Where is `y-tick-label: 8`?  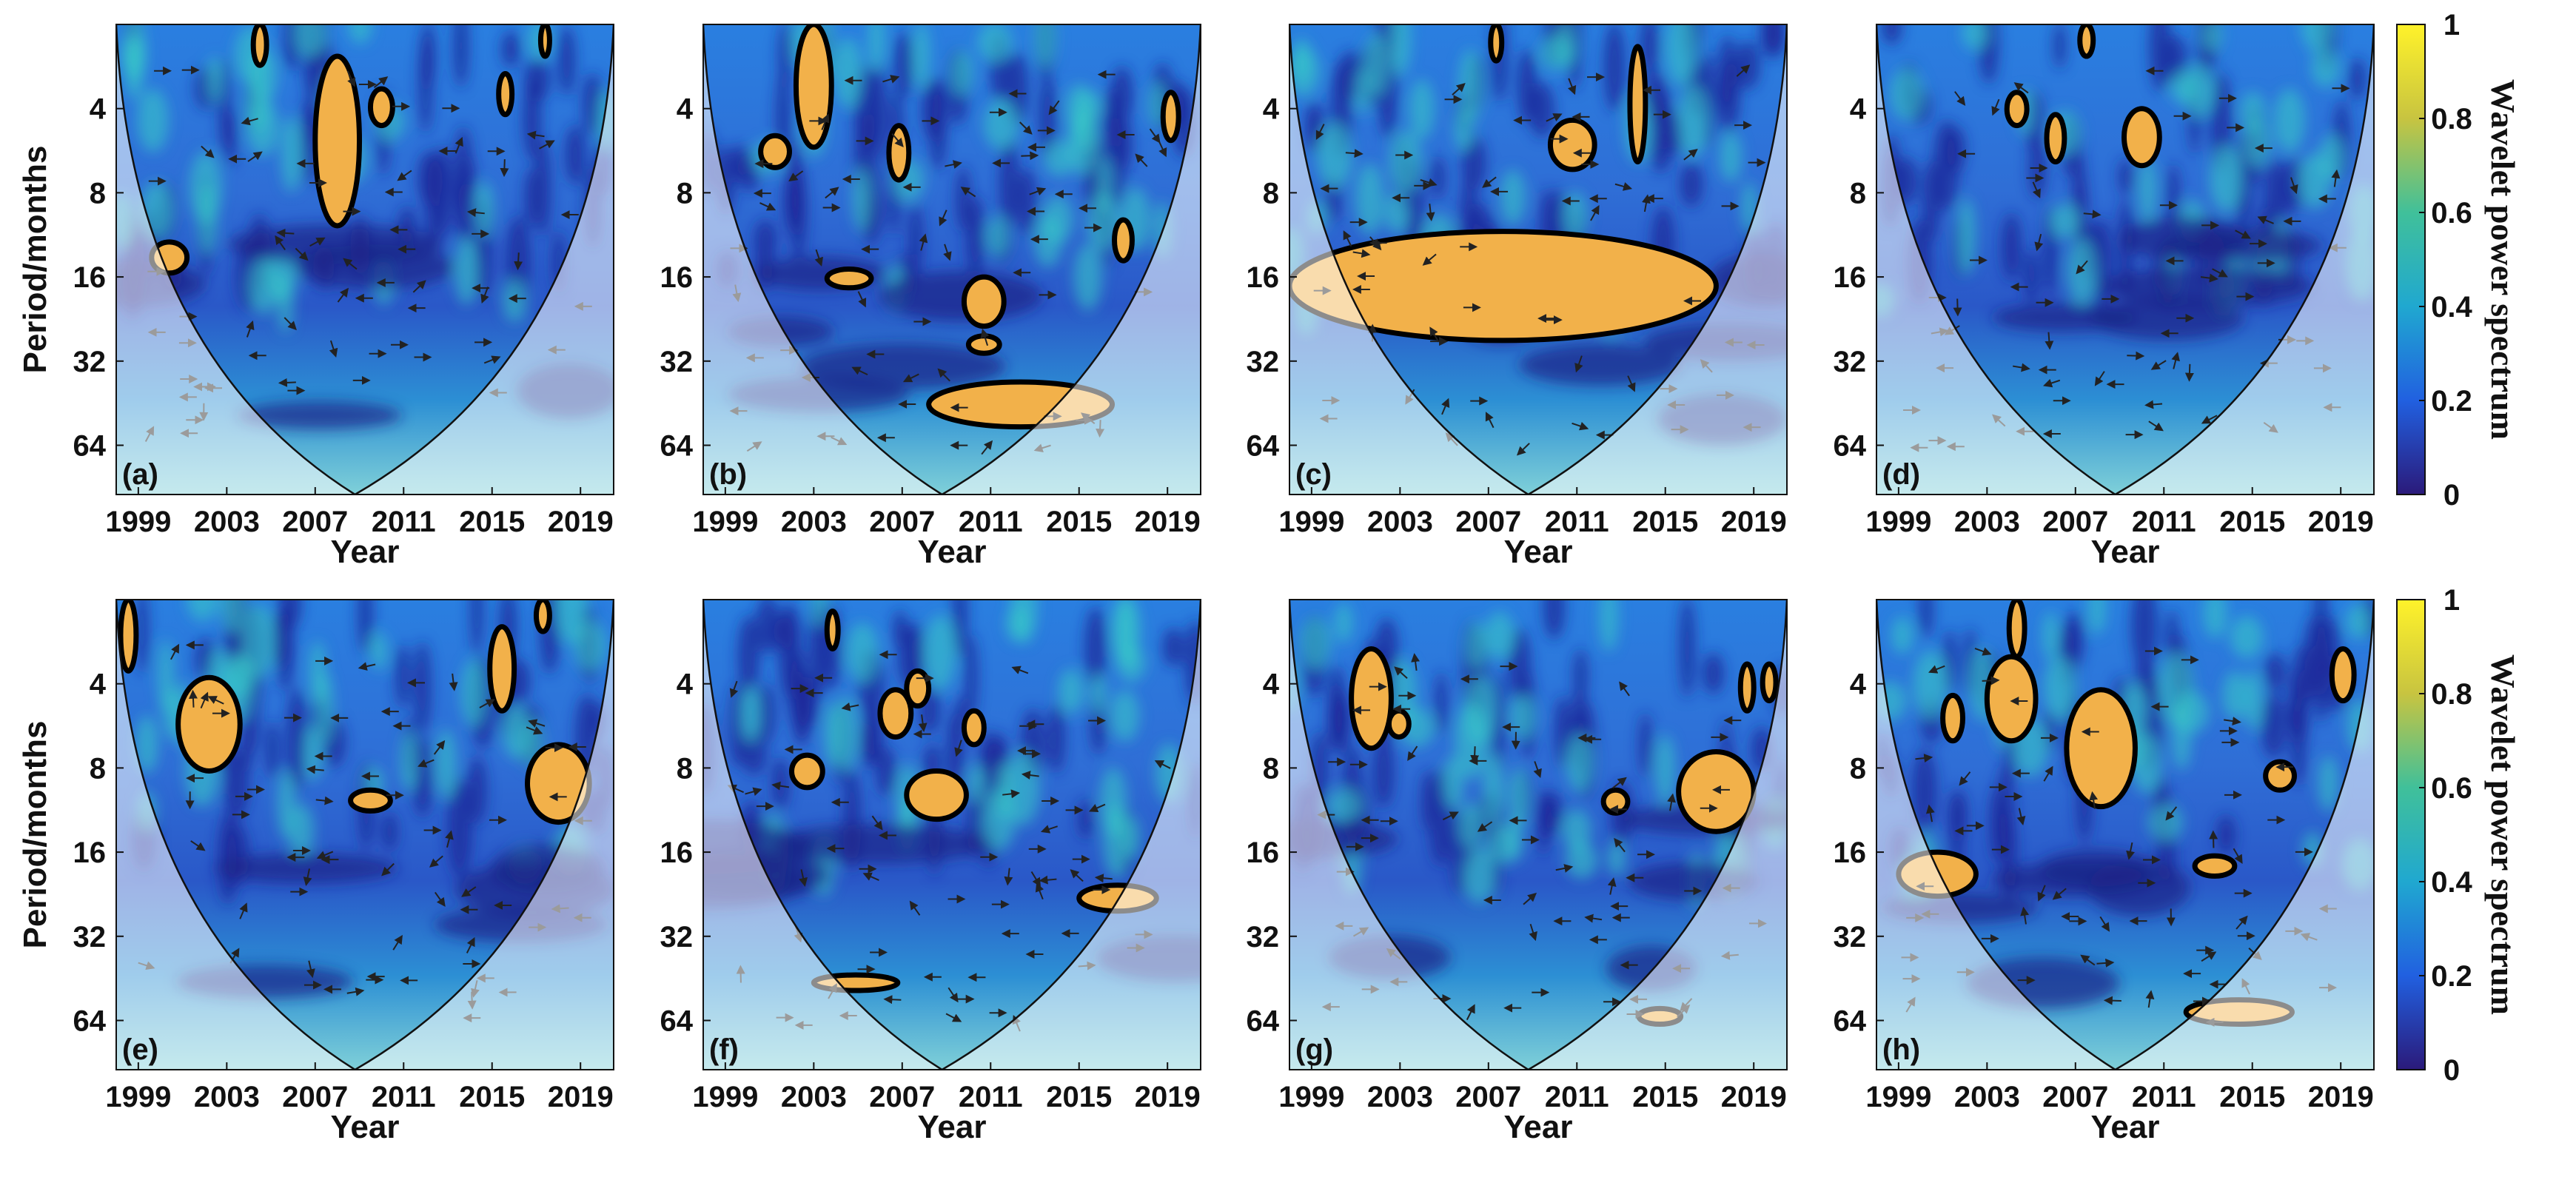
y-tick-label: 8 is located at coordinates (98, 193).